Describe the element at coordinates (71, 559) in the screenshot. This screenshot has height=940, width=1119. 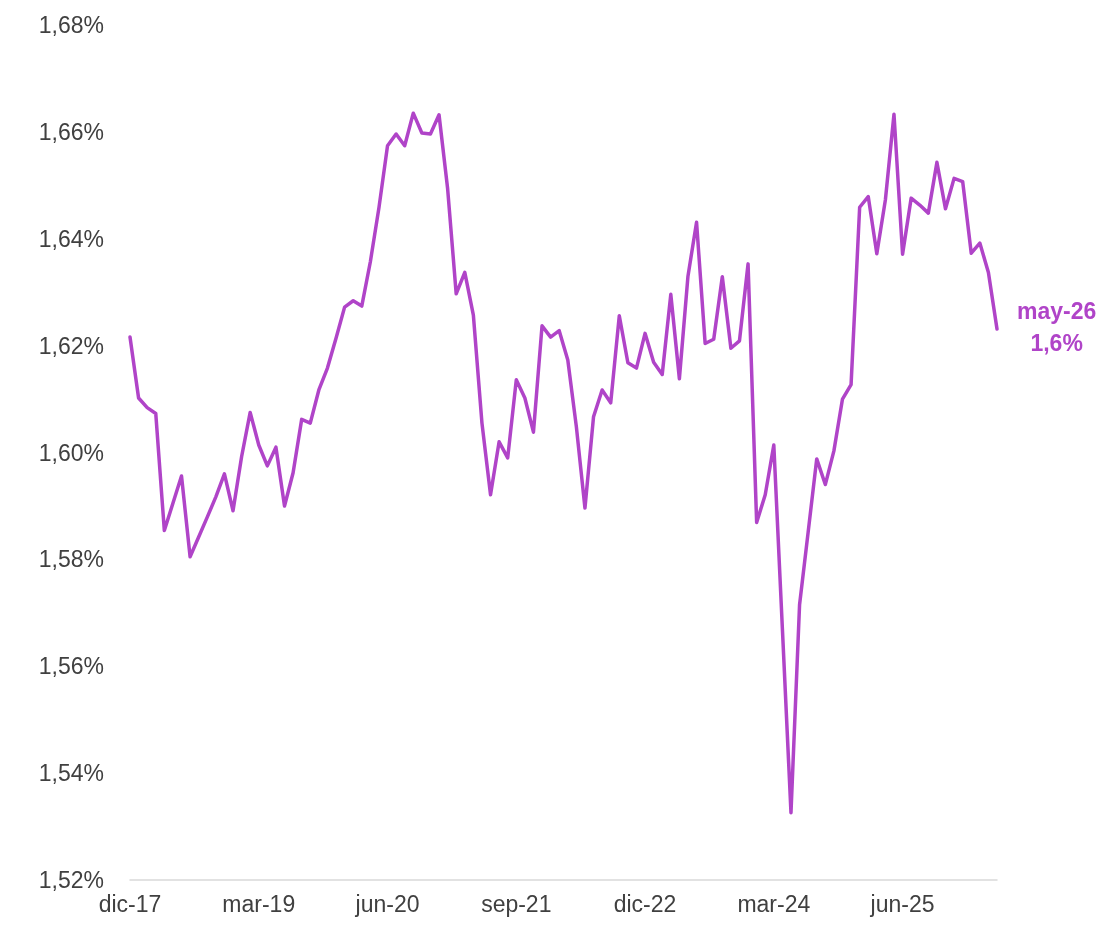
I see `y-tick-label: 1,58%` at that location.